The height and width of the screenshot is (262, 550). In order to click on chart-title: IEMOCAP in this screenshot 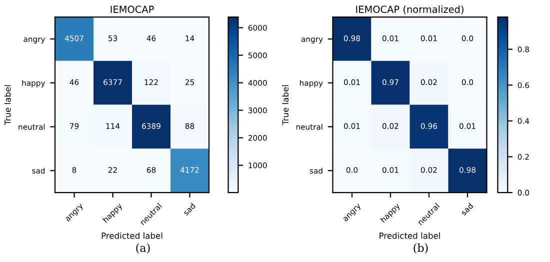, I will do `click(132, 9)`.